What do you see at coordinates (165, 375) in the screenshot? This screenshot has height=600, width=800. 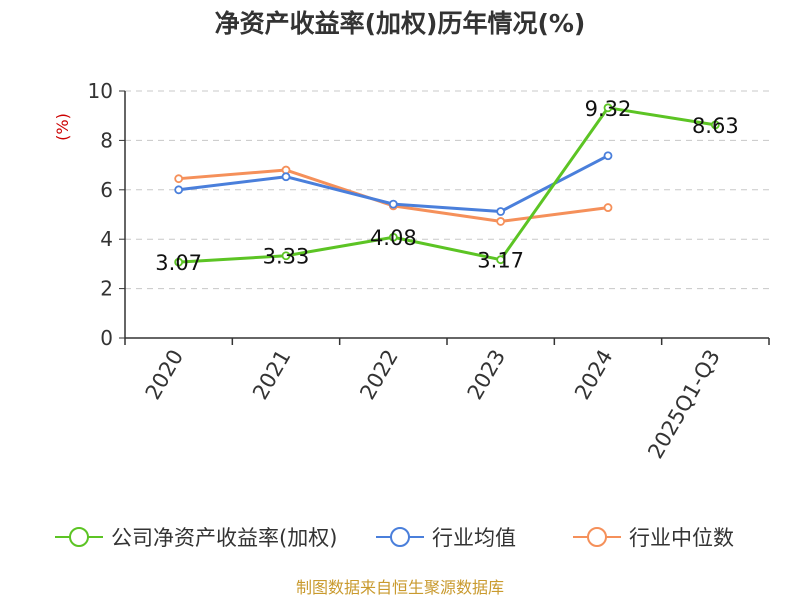 I see `x-tick-label: 2020` at bounding box center [165, 375].